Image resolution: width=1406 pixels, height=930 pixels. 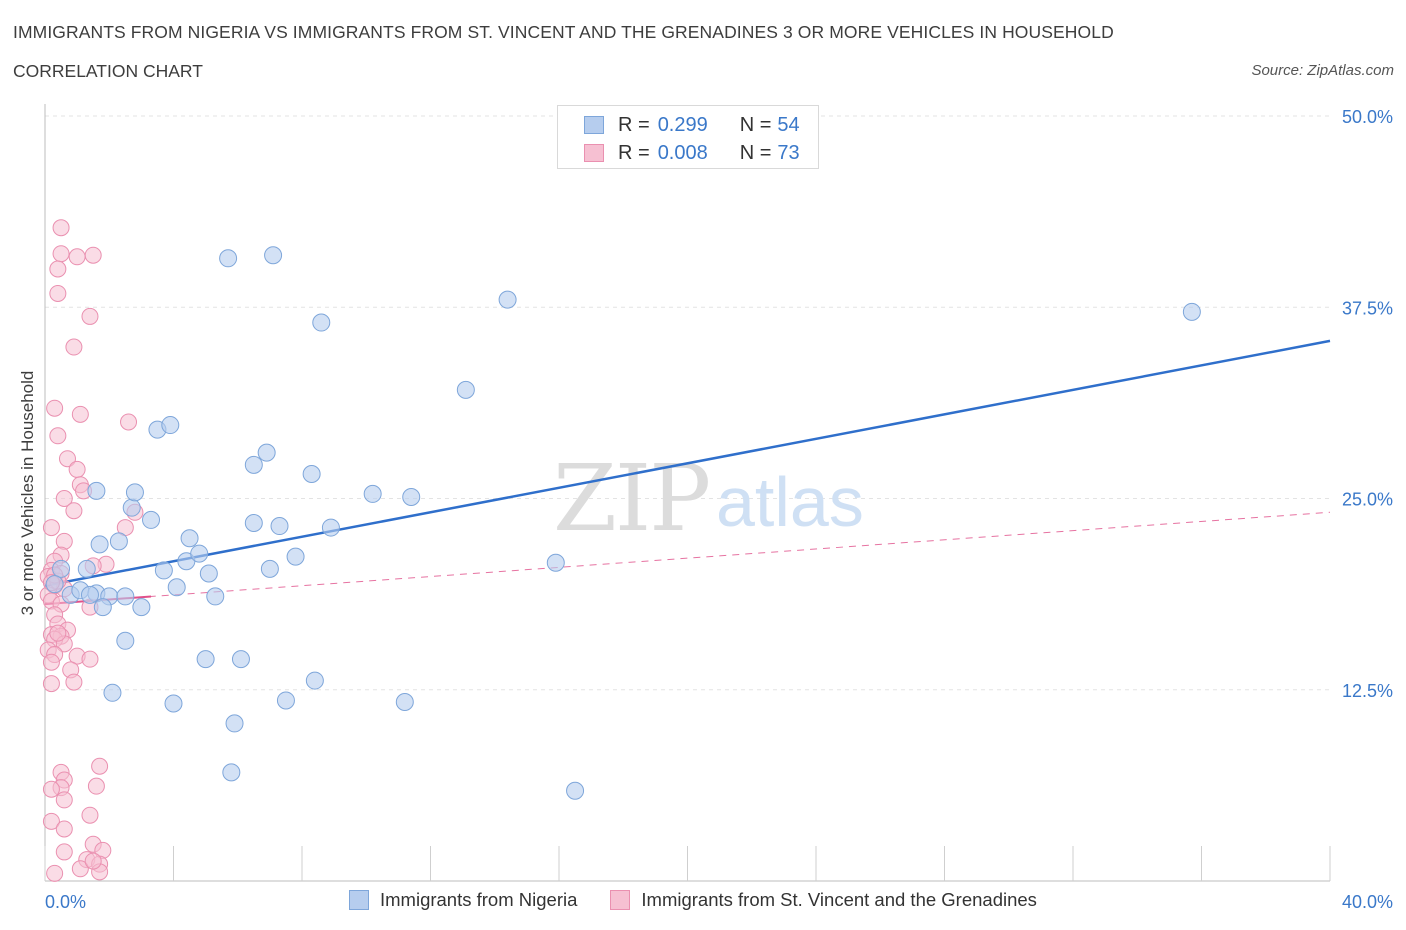 What do you see at coordinates (1367, 500) in the screenshot?
I see `y-tick-label: 25.0%` at bounding box center [1367, 500].